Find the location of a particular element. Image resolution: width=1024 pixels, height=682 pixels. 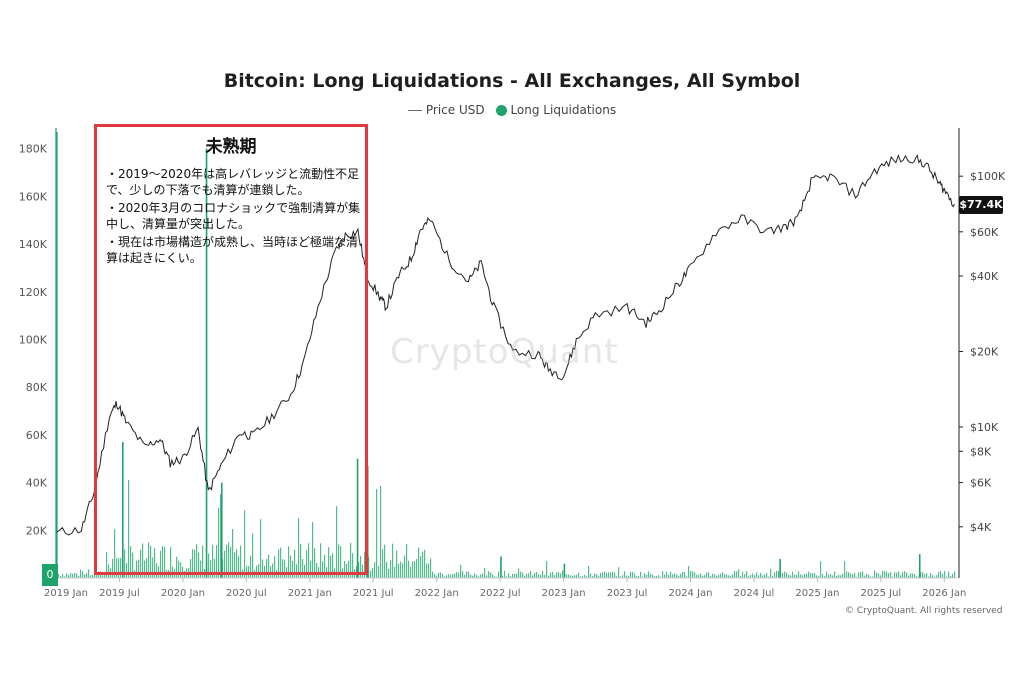

x-tick-label: 2025 Jan is located at coordinates (817, 593).